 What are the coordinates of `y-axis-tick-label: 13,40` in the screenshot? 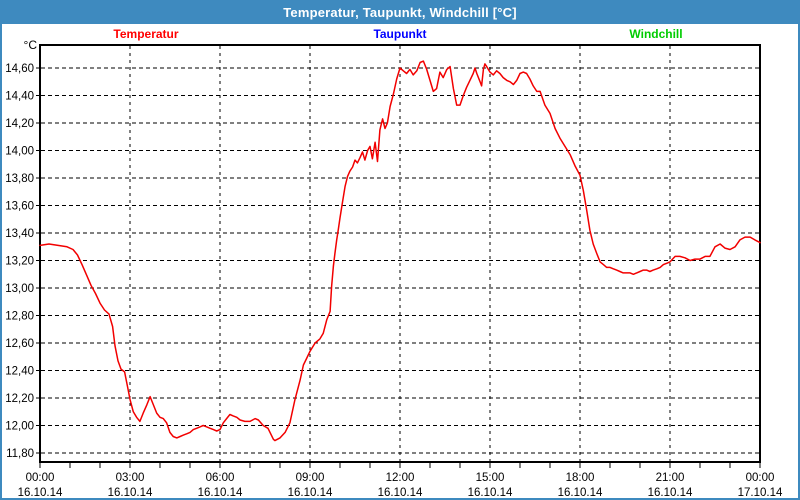 It's located at (19, 234).